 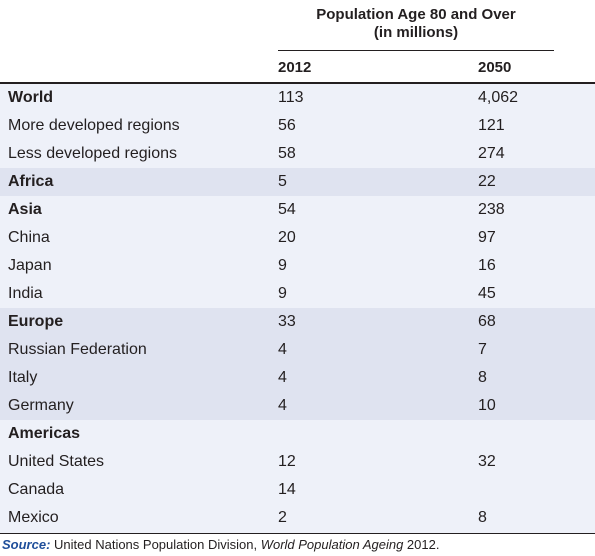 I want to click on row-label: Less developed regions, so click(x=93, y=153).